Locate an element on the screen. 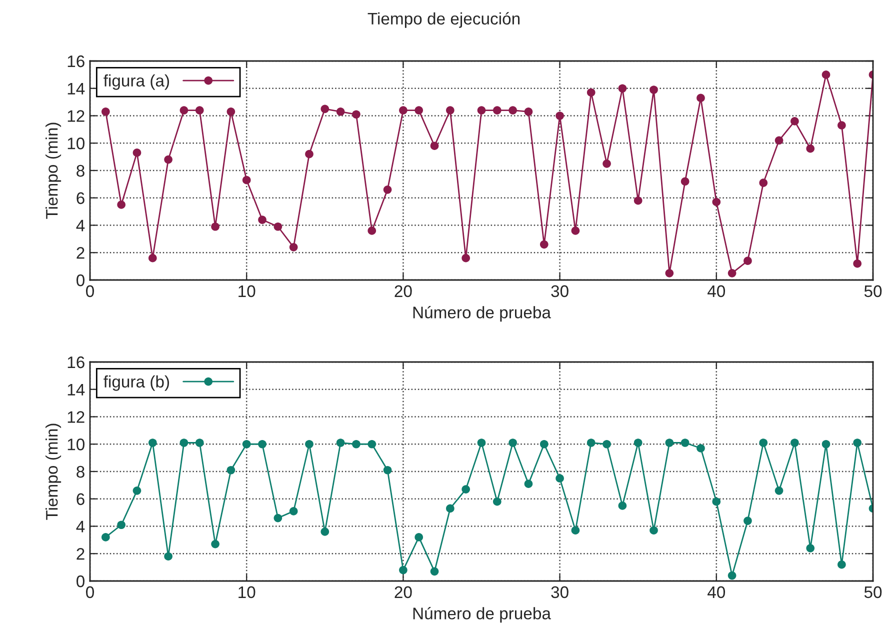 This screenshot has height=640, width=888. y-tick-label: 4 is located at coordinates (80, 526).